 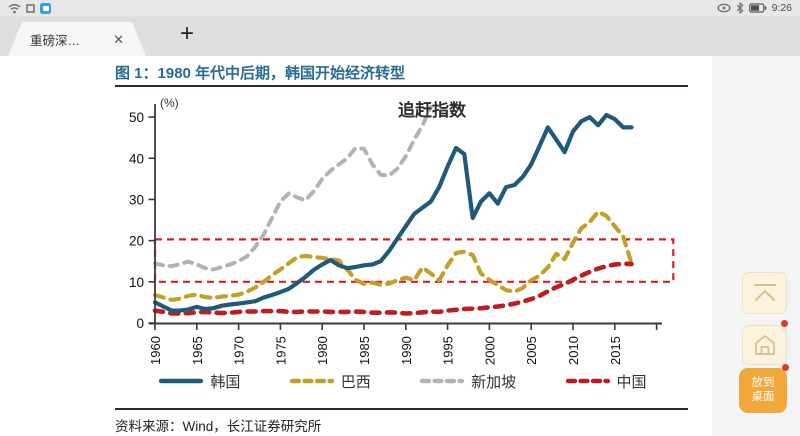 I want to click on figure-title: 图 1：1980 年代中后期，韩国开始经济转型, so click(x=260, y=73).